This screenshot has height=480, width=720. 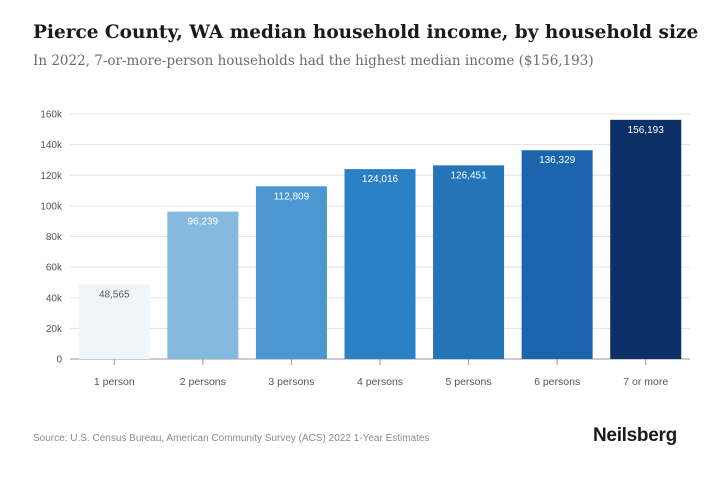 What do you see at coordinates (203, 222) in the screenshot?
I see `data-label: 96,239` at bounding box center [203, 222].